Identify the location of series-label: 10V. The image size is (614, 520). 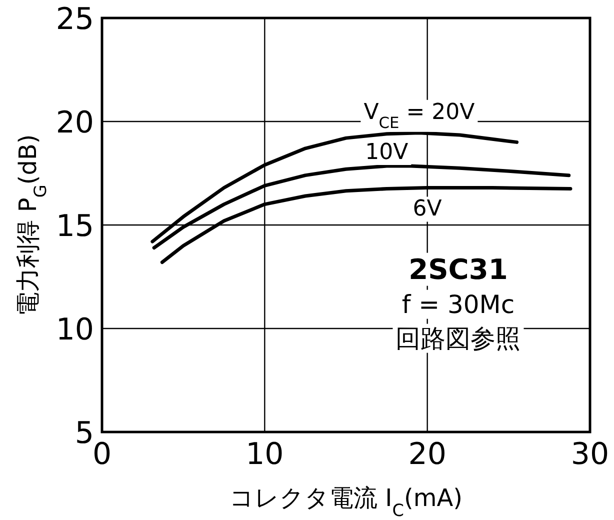
(386, 153).